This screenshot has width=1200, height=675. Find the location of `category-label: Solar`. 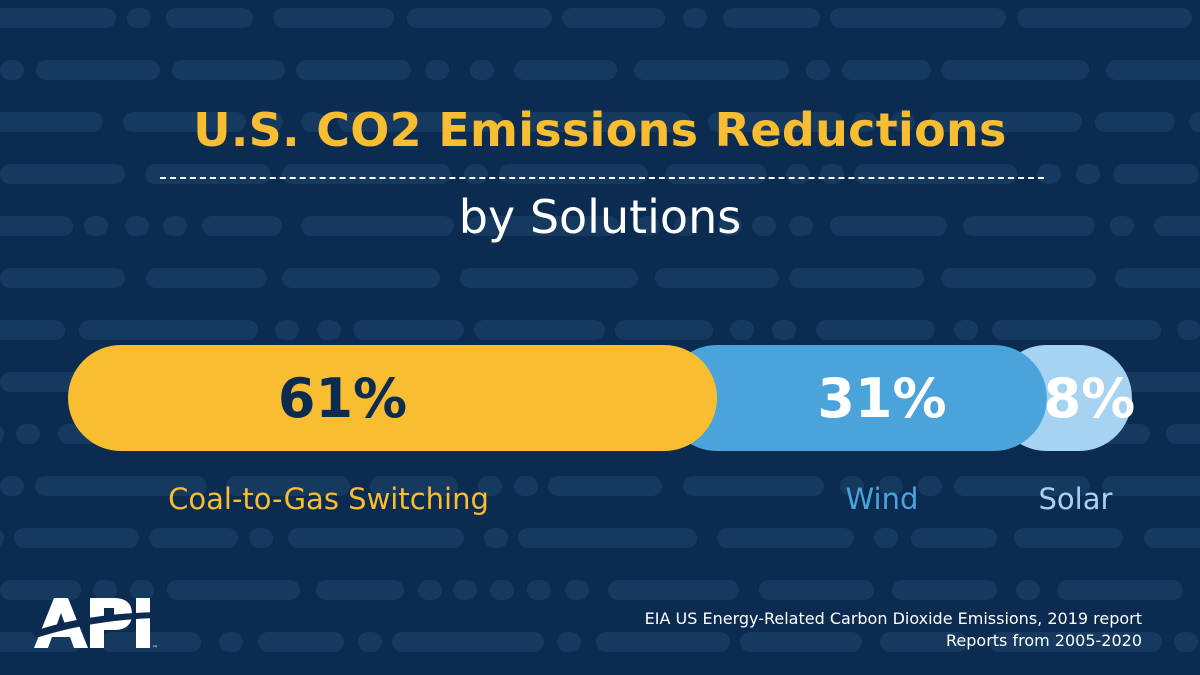

category-label: Solar is located at coordinates (1075, 499).